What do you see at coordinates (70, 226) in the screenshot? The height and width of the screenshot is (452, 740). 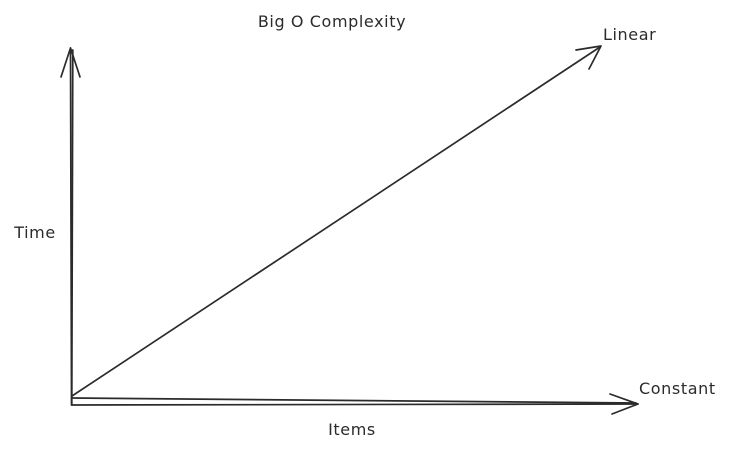 I see `y-axis` at bounding box center [70, 226].